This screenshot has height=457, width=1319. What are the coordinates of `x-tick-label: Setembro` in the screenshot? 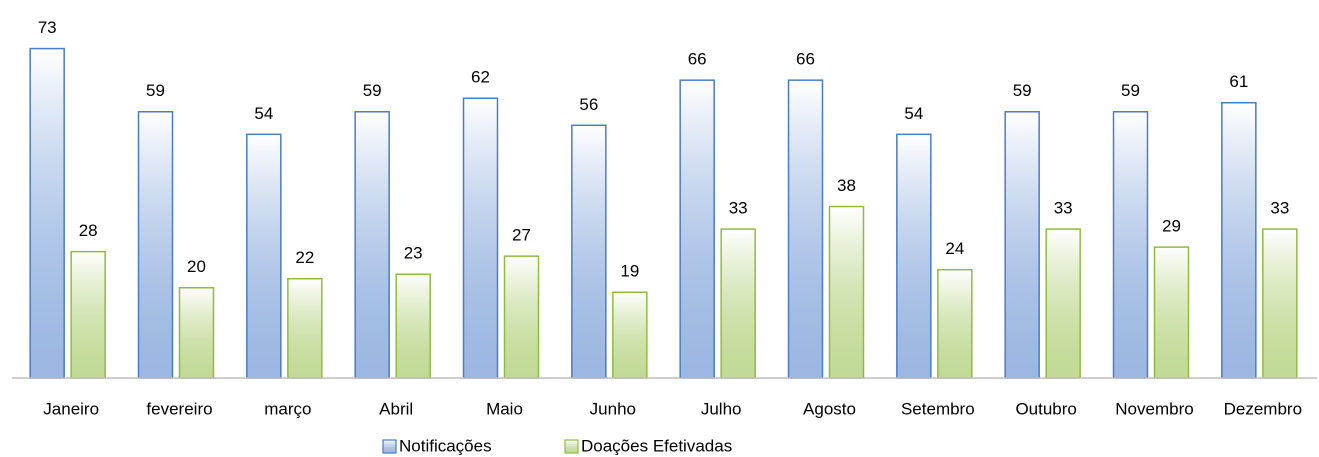 It's located at (938, 408).